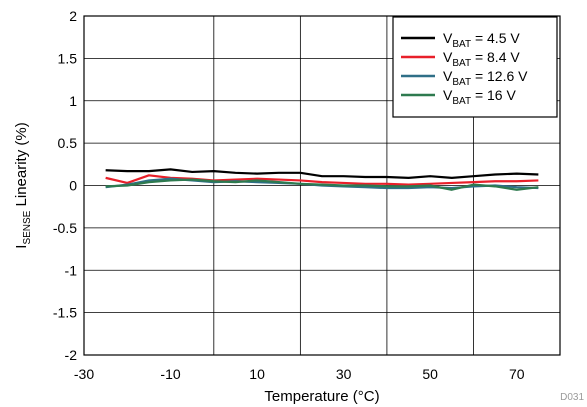 The height and width of the screenshot is (407, 587). Describe the element at coordinates (71, 270) in the screenshot. I see `y-tick-label: -1` at that location.